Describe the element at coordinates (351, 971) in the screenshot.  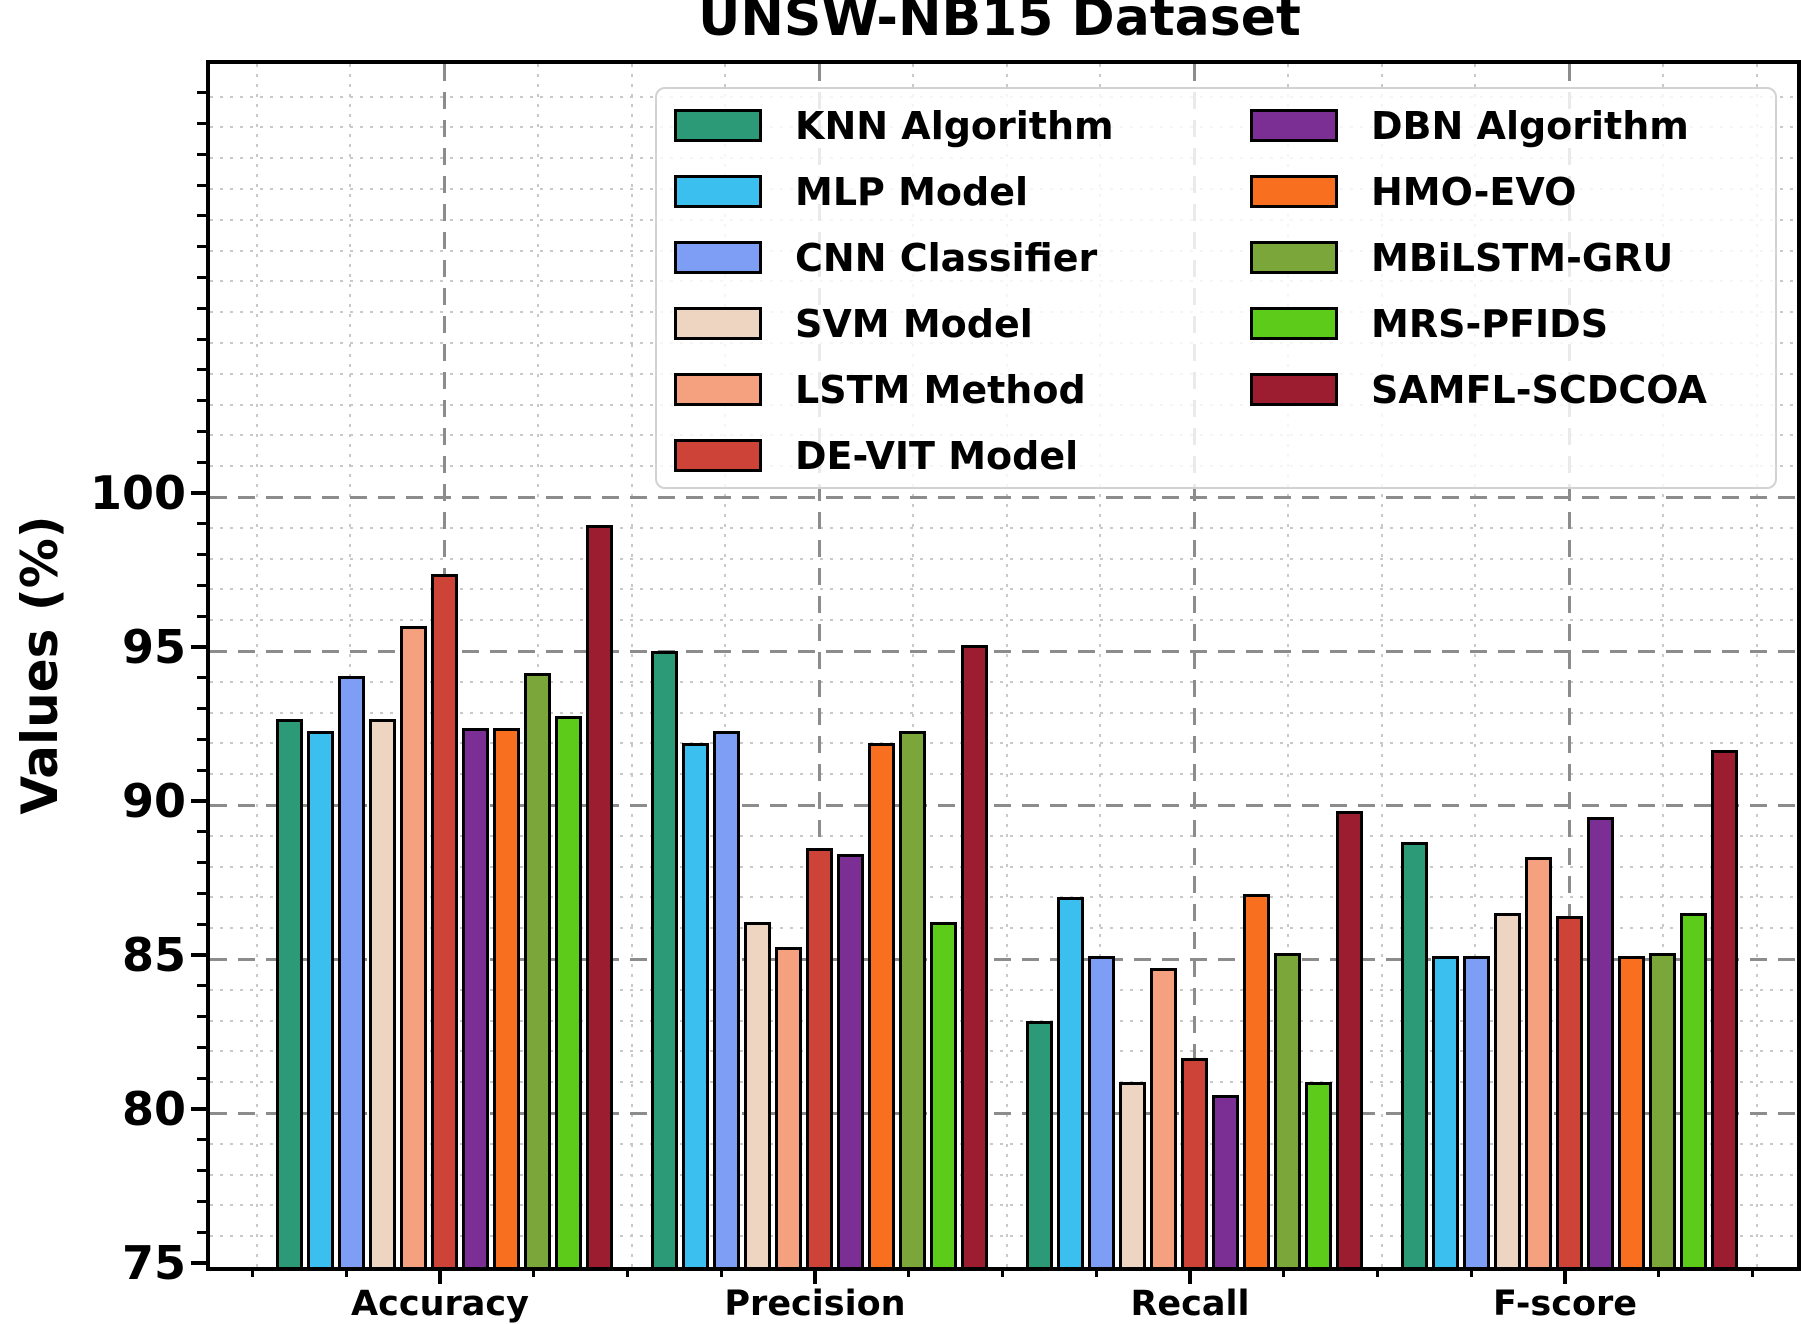
I see `bar-cnn-classifier-accuracy` at that location.